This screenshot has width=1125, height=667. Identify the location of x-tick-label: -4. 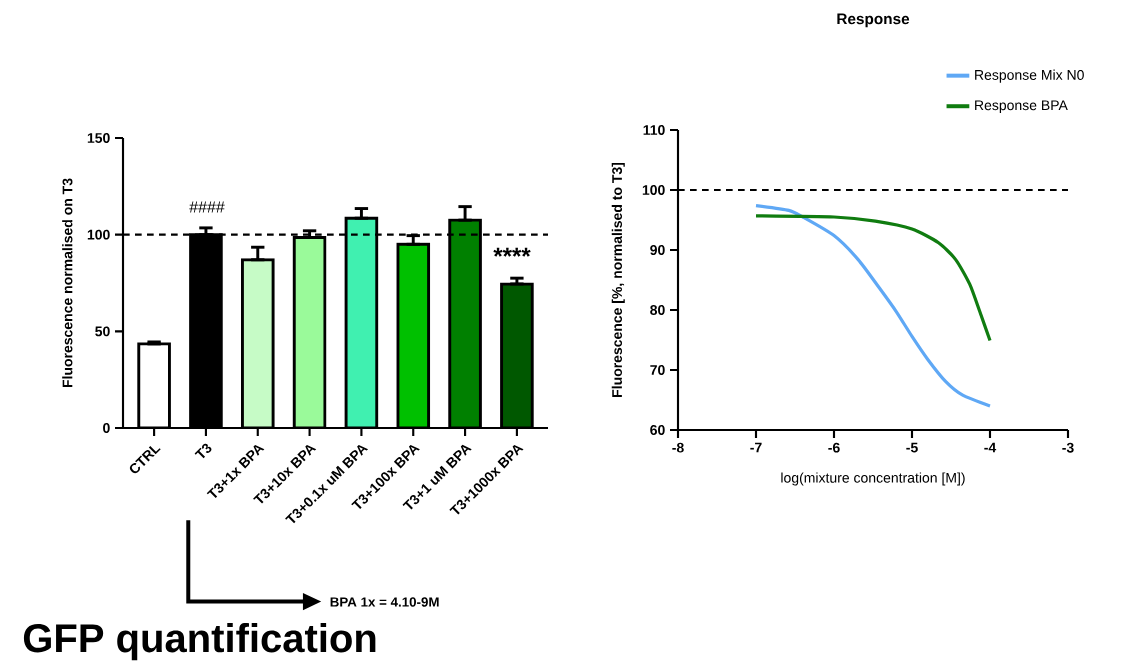
(990, 447).